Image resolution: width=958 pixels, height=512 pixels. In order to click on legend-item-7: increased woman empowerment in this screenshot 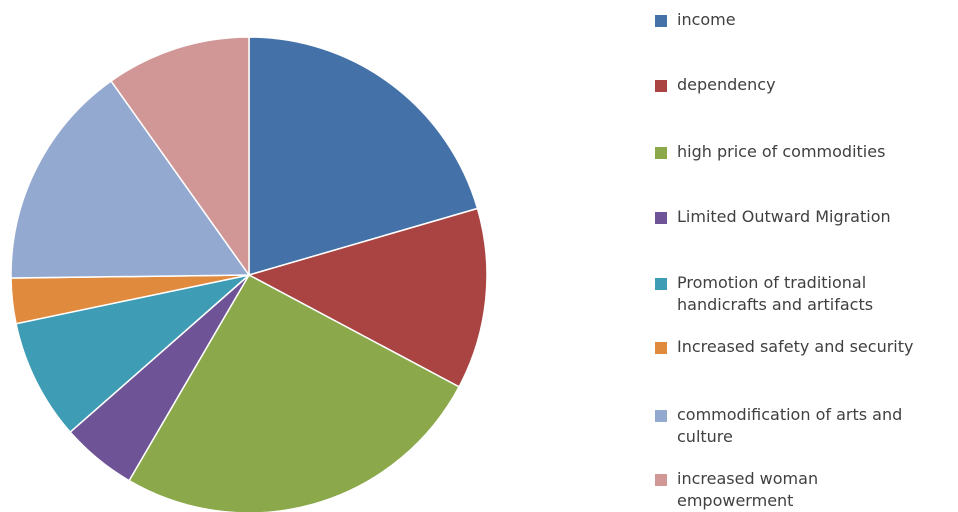, I will do `click(805, 490)`.